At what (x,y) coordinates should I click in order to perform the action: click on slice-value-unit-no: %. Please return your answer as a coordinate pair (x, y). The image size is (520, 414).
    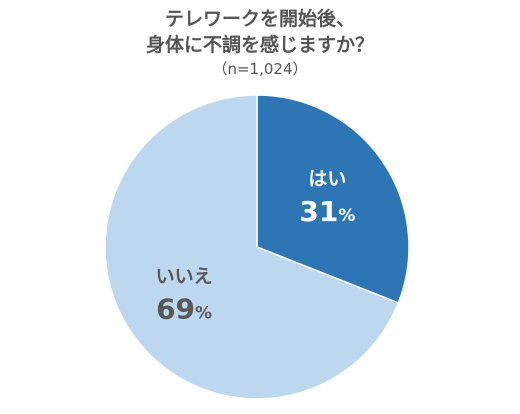
    Looking at the image, I should click on (203, 314).